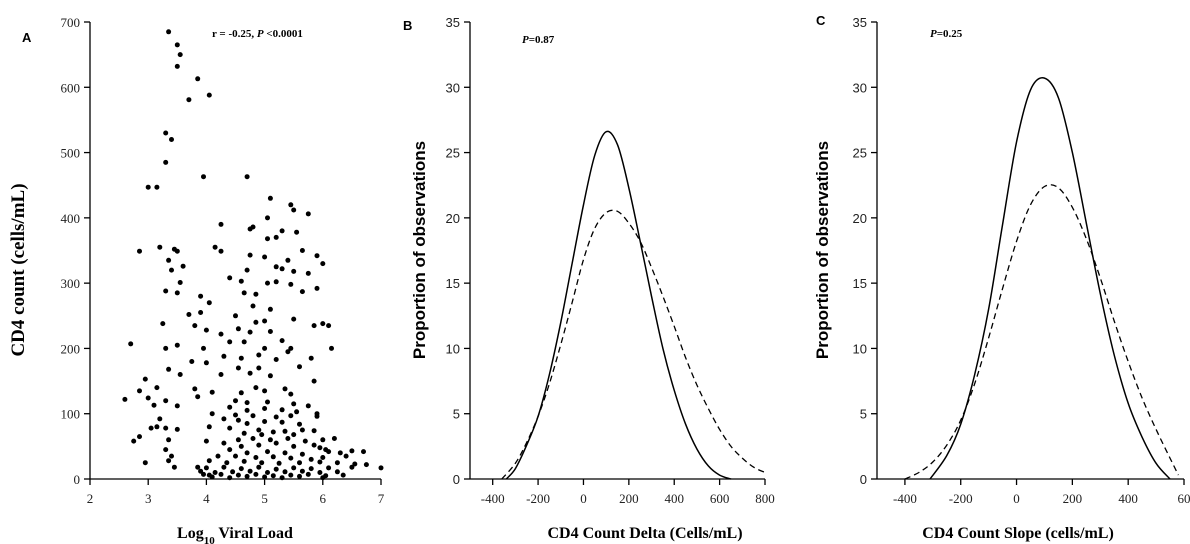  What do you see at coordinates (260, 34) in the screenshot?
I see `panel-a-annot-p: P` at bounding box center [260, 34].